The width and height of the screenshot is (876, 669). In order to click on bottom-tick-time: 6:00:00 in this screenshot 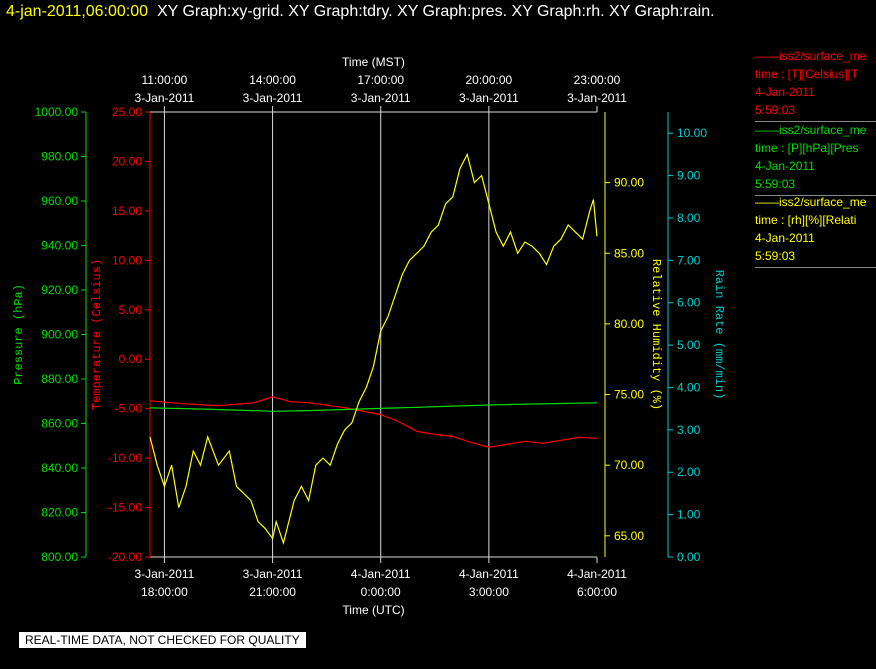, I will do `click(597, 592)`.